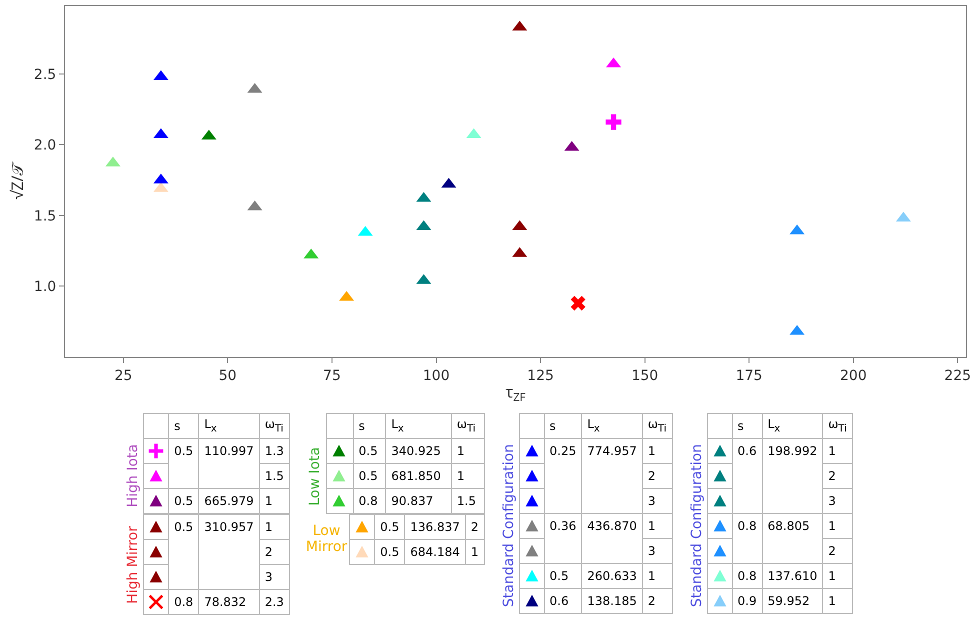 The height and width of the screenshot is (636, 976). Describe the element at coordinates (17, 180) in the screenshot. I see `y-axis-title: √Z/𝒯` at that location.